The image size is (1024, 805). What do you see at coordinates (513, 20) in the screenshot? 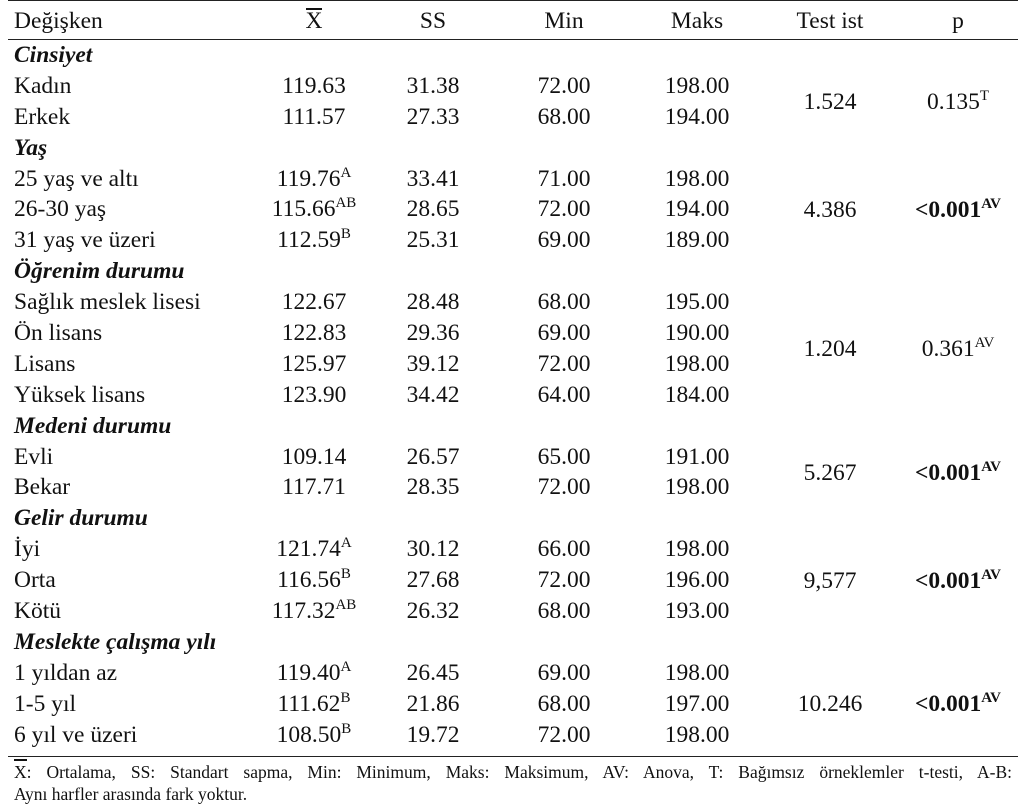
I see `table-header-row: Değişken X SS Min Maks Test ist p` at bounding box center [513, 20].